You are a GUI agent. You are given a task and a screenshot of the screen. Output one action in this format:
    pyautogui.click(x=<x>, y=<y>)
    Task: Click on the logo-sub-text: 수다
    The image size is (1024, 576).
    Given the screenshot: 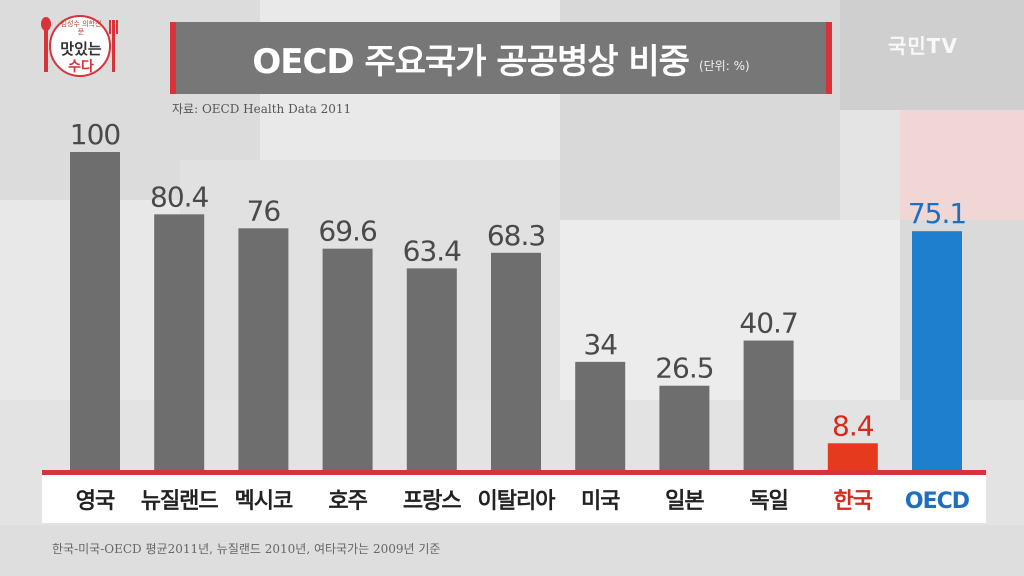 What is the action you would take?
    pyautogui.click(x=81, y=67)
    